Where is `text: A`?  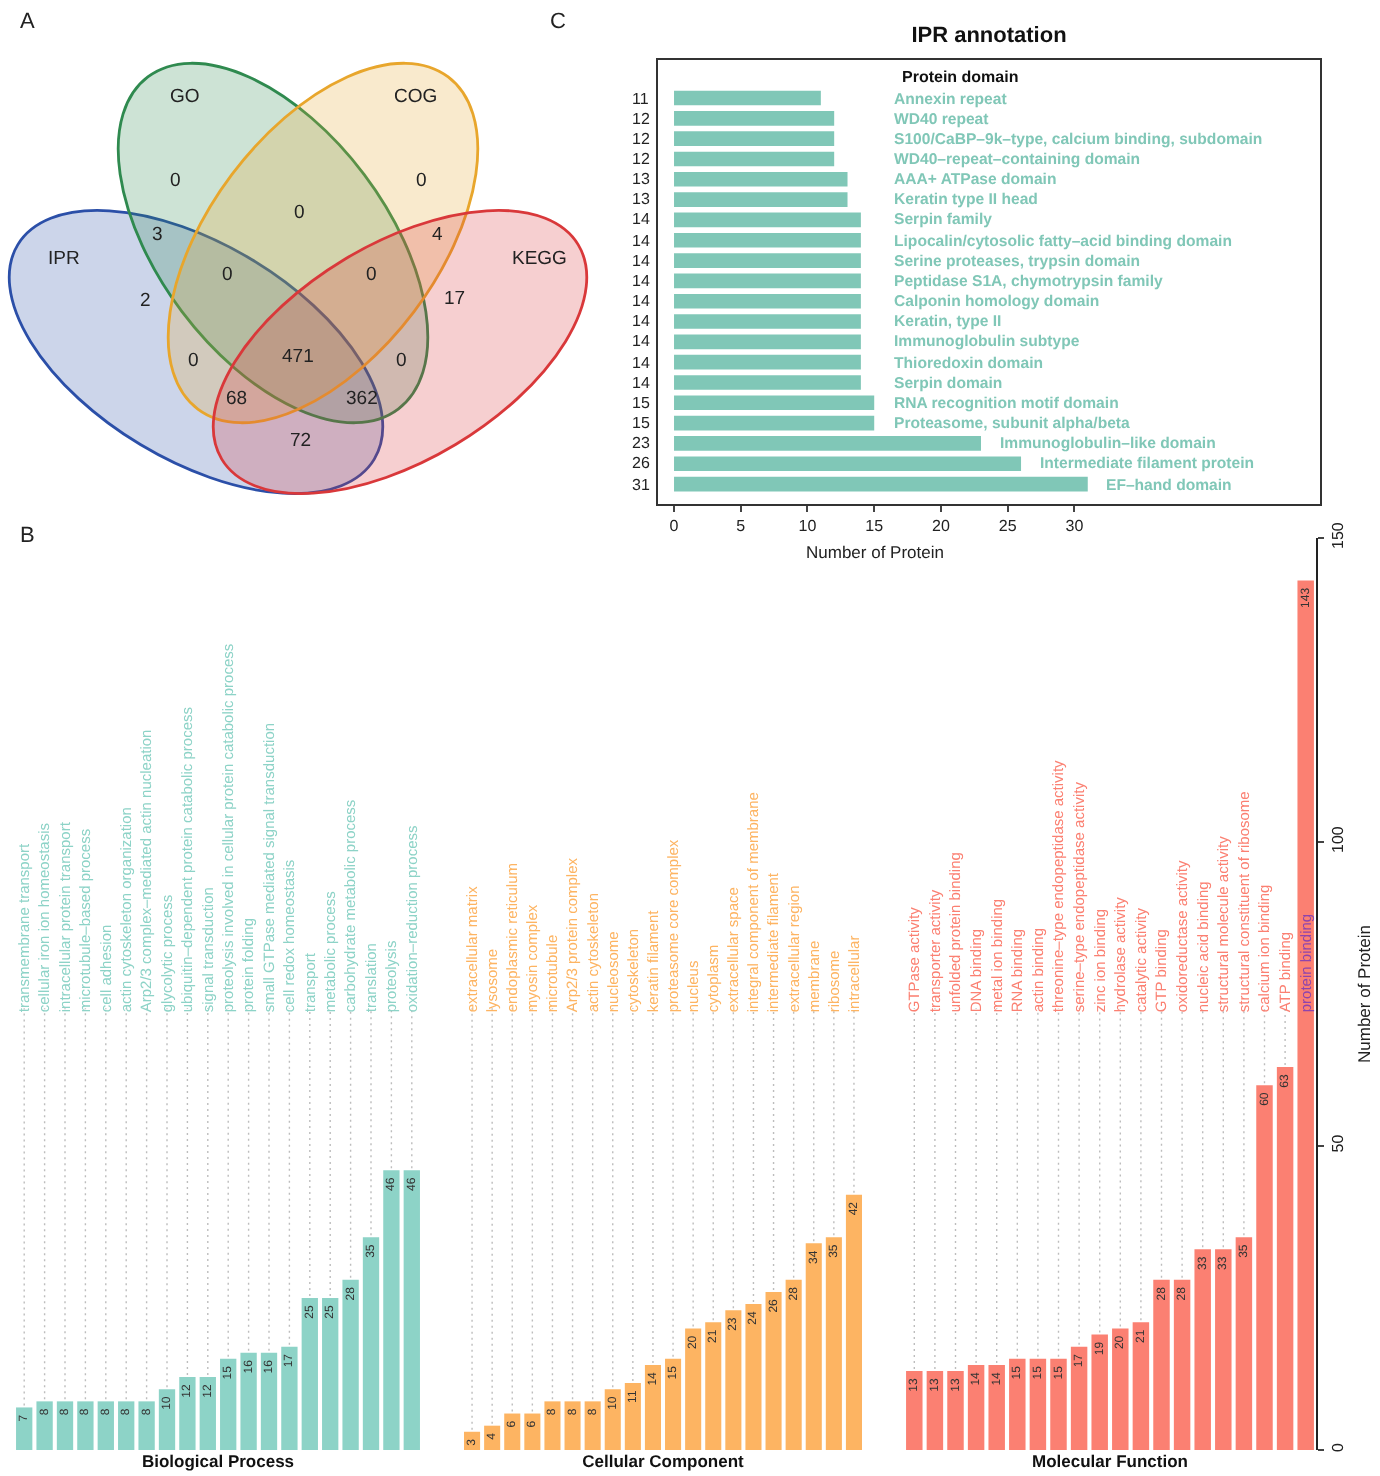 text: A is located at coordinates (28, 22).